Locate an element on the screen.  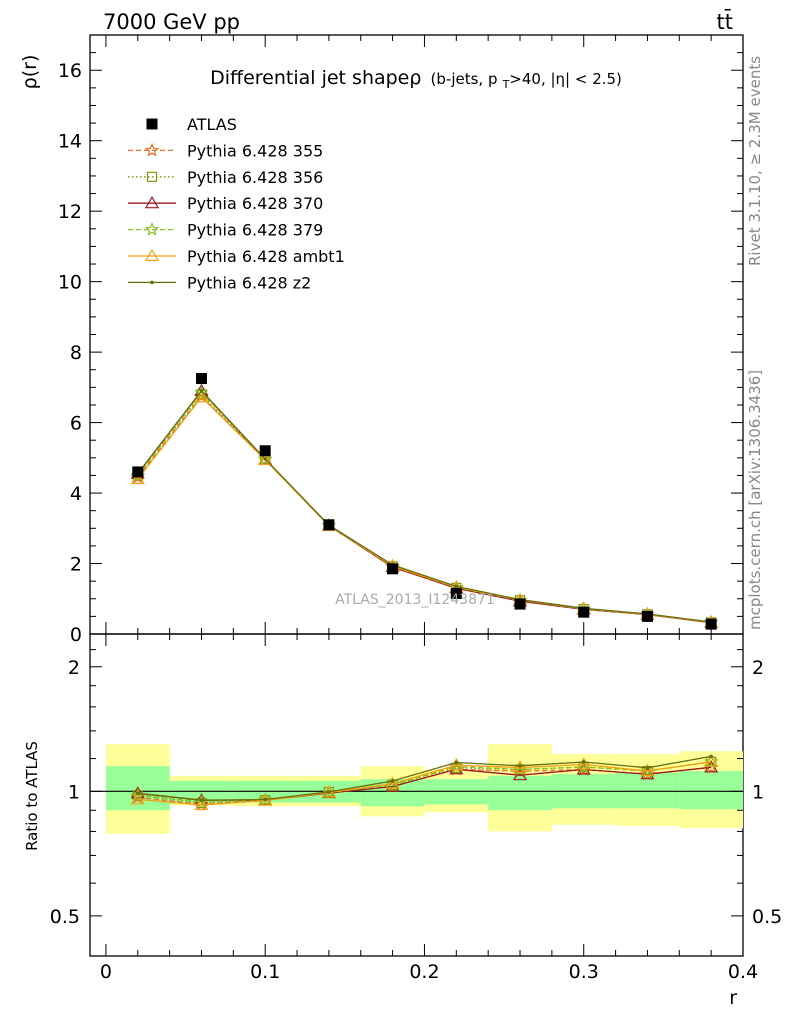
header-left: 7000 GeV pp is located at coordinates (171, 22).